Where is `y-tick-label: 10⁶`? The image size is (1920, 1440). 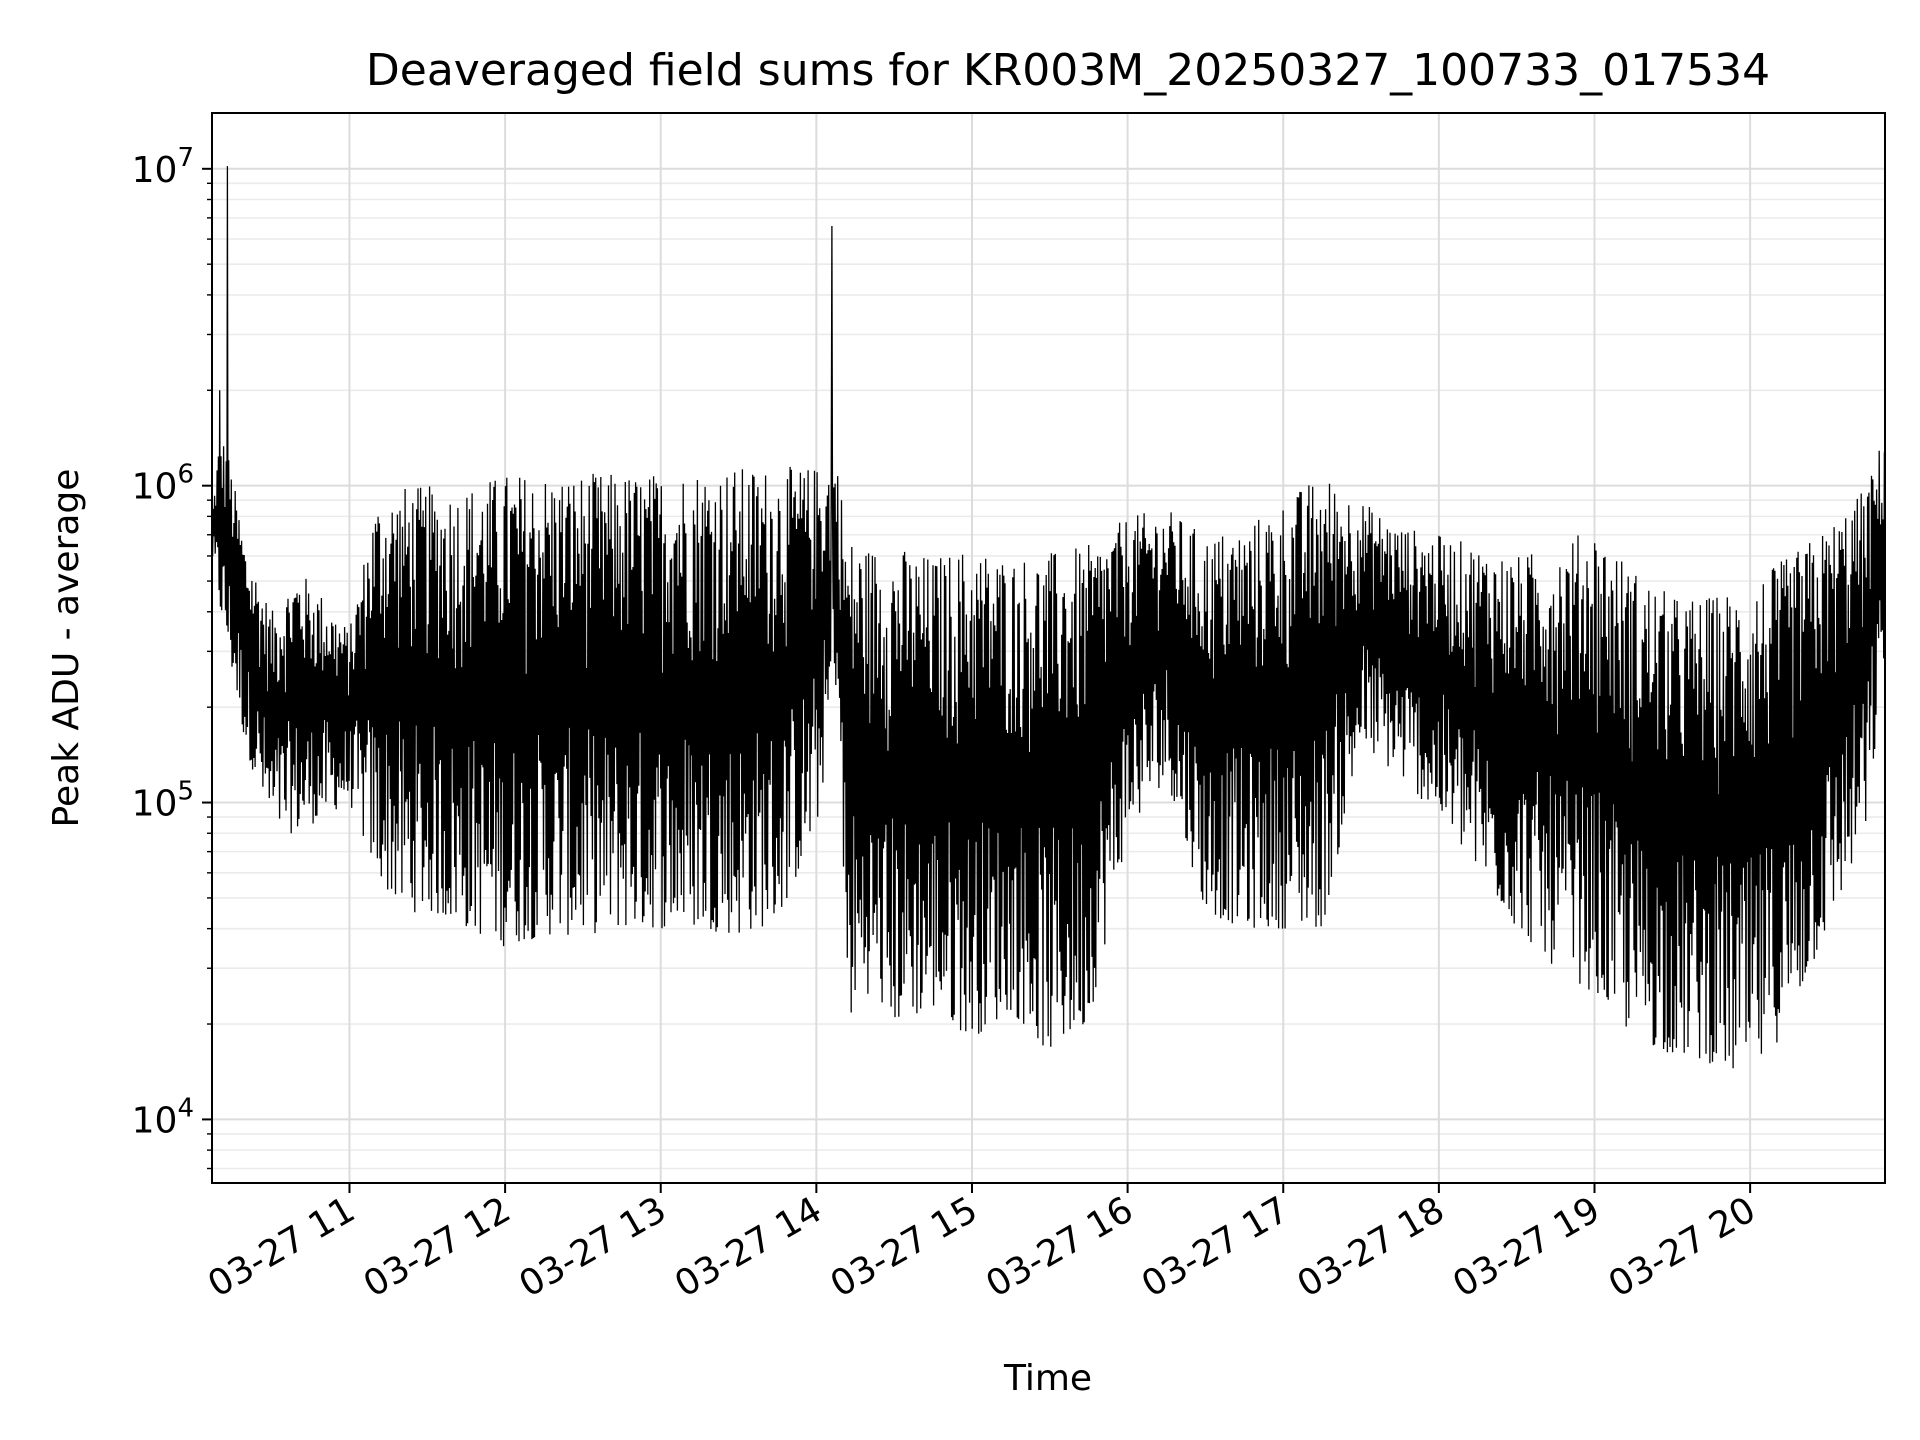
y-tick-label: 10⁶ is located at coordinates (163, 484).